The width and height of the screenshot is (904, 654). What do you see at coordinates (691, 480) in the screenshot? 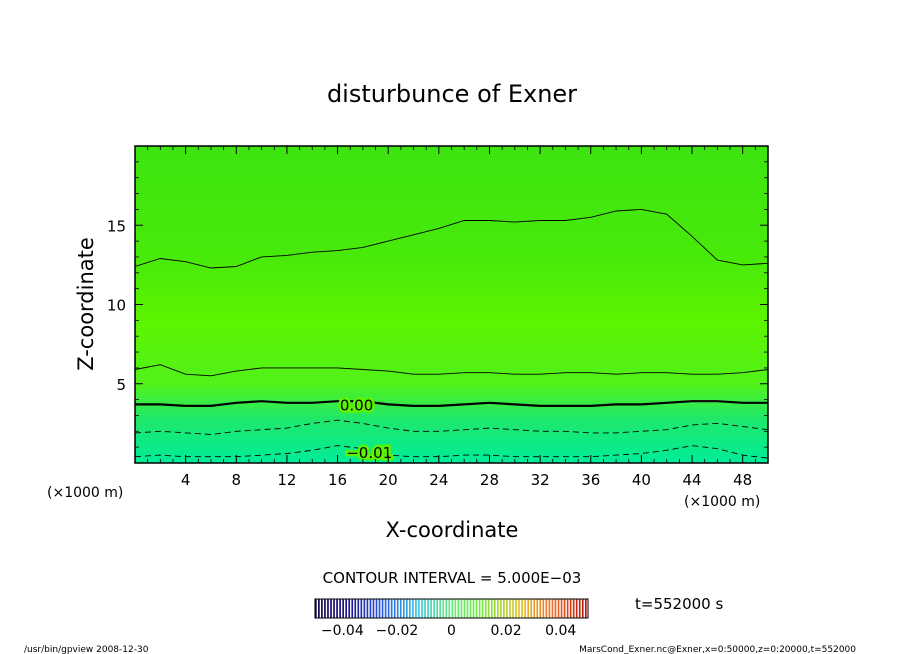
I see `x-tick-label: 44` at bounding box center [691, 480].